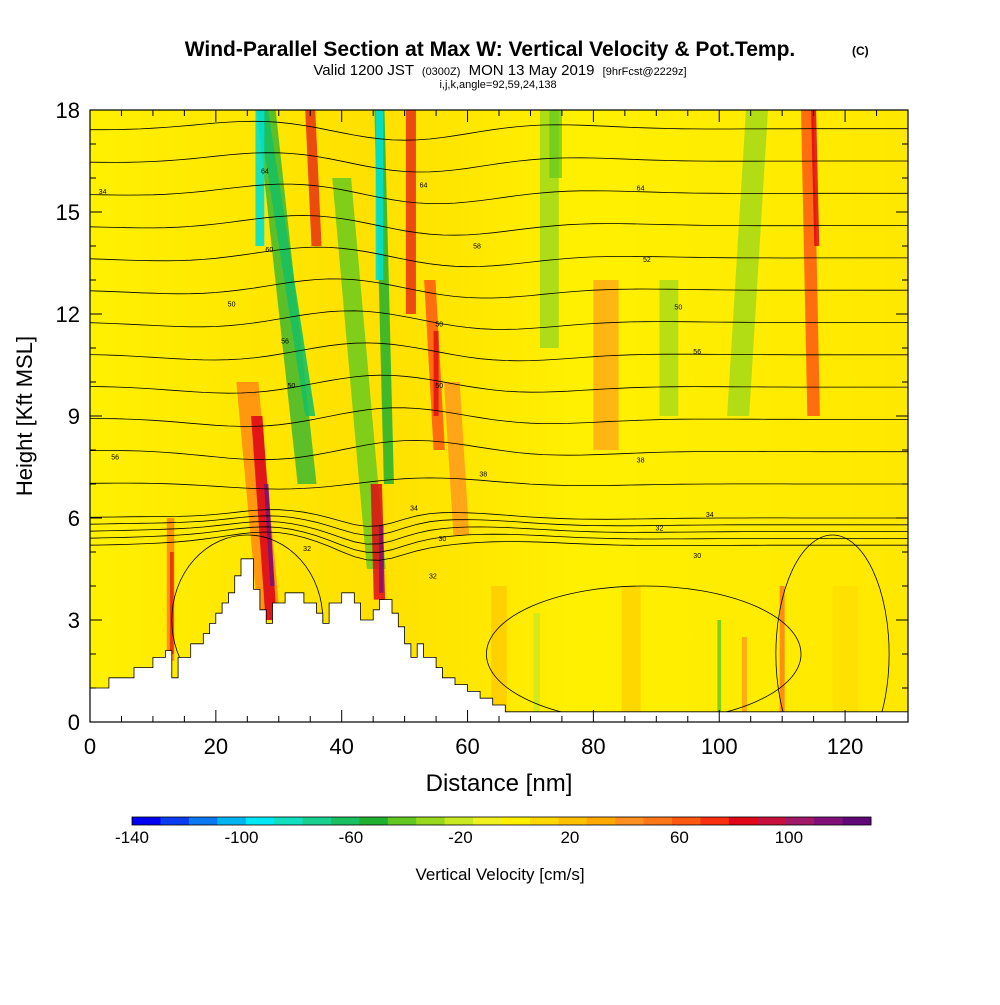 This screenshot has width=1000, height=1005. What do you see at coordinates (269, 250) in the screenshot?
I see `theta-contour-label: 60` at bounding box center [269, 250].